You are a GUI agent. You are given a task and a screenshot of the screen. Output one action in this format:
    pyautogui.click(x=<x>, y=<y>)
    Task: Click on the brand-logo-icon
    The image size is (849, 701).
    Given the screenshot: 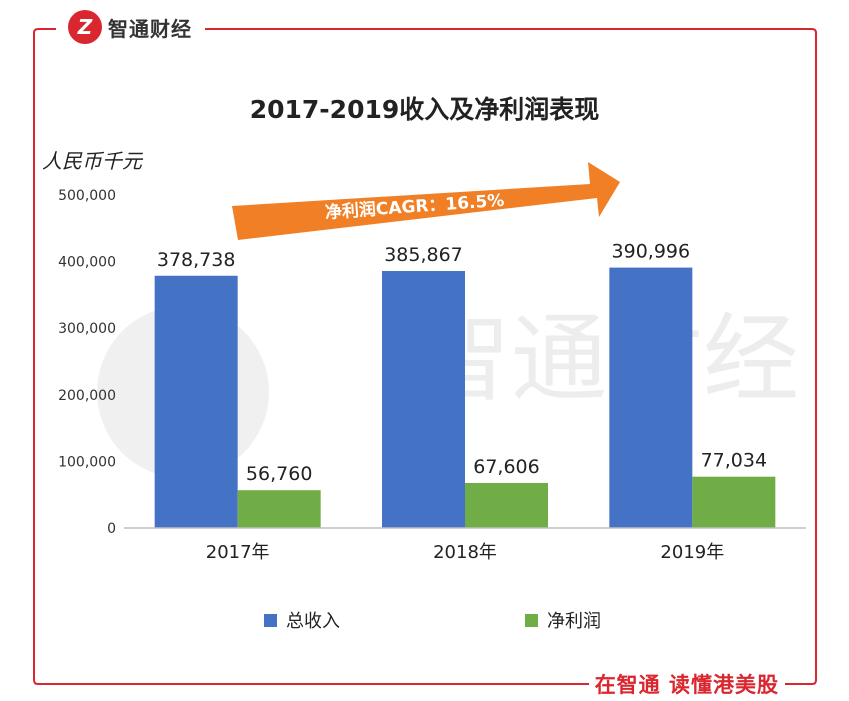 What is the action you would take?
    pyautogui.click(x=85, y=27)
    